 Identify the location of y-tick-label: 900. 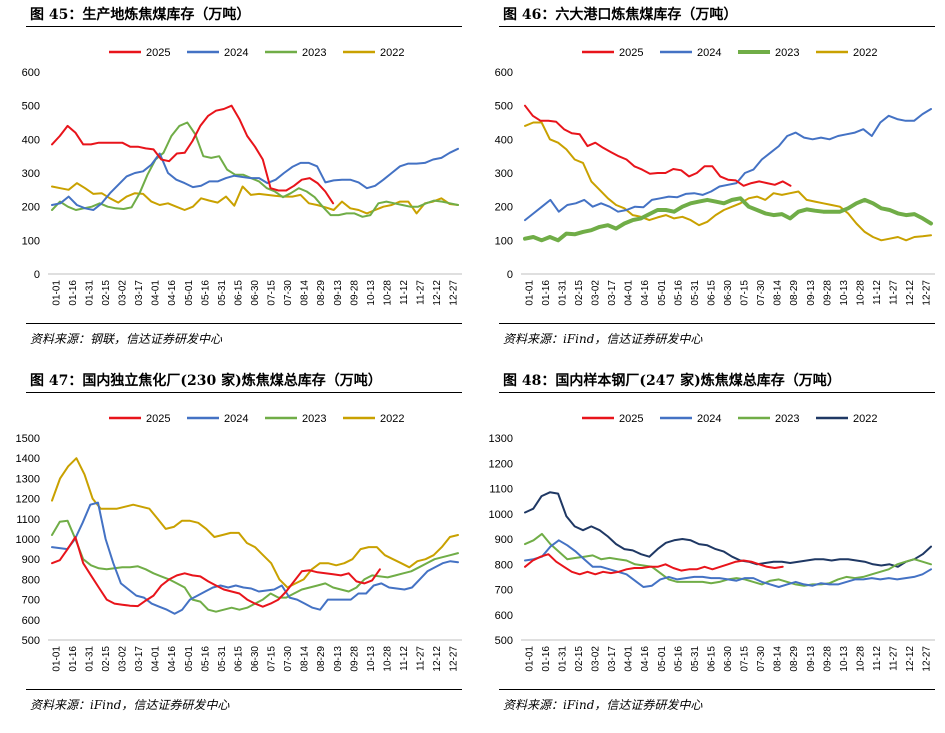
(31, 560).